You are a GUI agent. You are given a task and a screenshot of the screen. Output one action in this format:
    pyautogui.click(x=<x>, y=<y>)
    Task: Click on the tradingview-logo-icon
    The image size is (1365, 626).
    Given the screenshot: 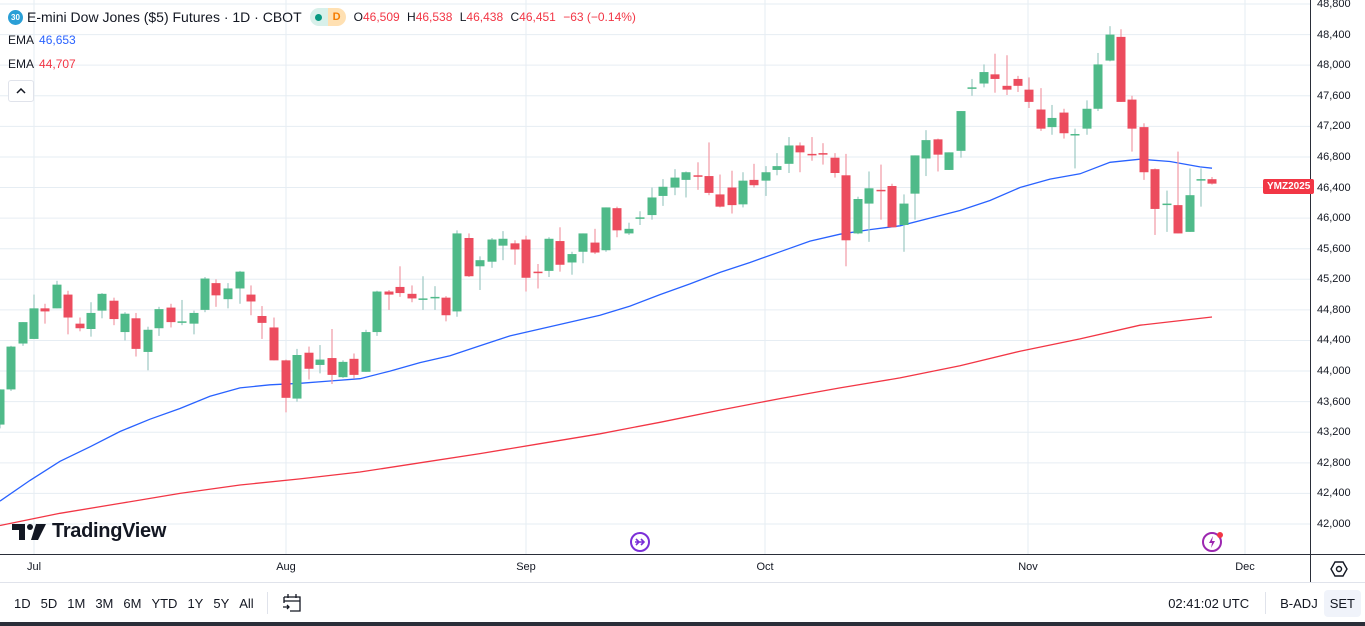 What is the action you would take?
    pyautogui.click(x=29, y=531)
    